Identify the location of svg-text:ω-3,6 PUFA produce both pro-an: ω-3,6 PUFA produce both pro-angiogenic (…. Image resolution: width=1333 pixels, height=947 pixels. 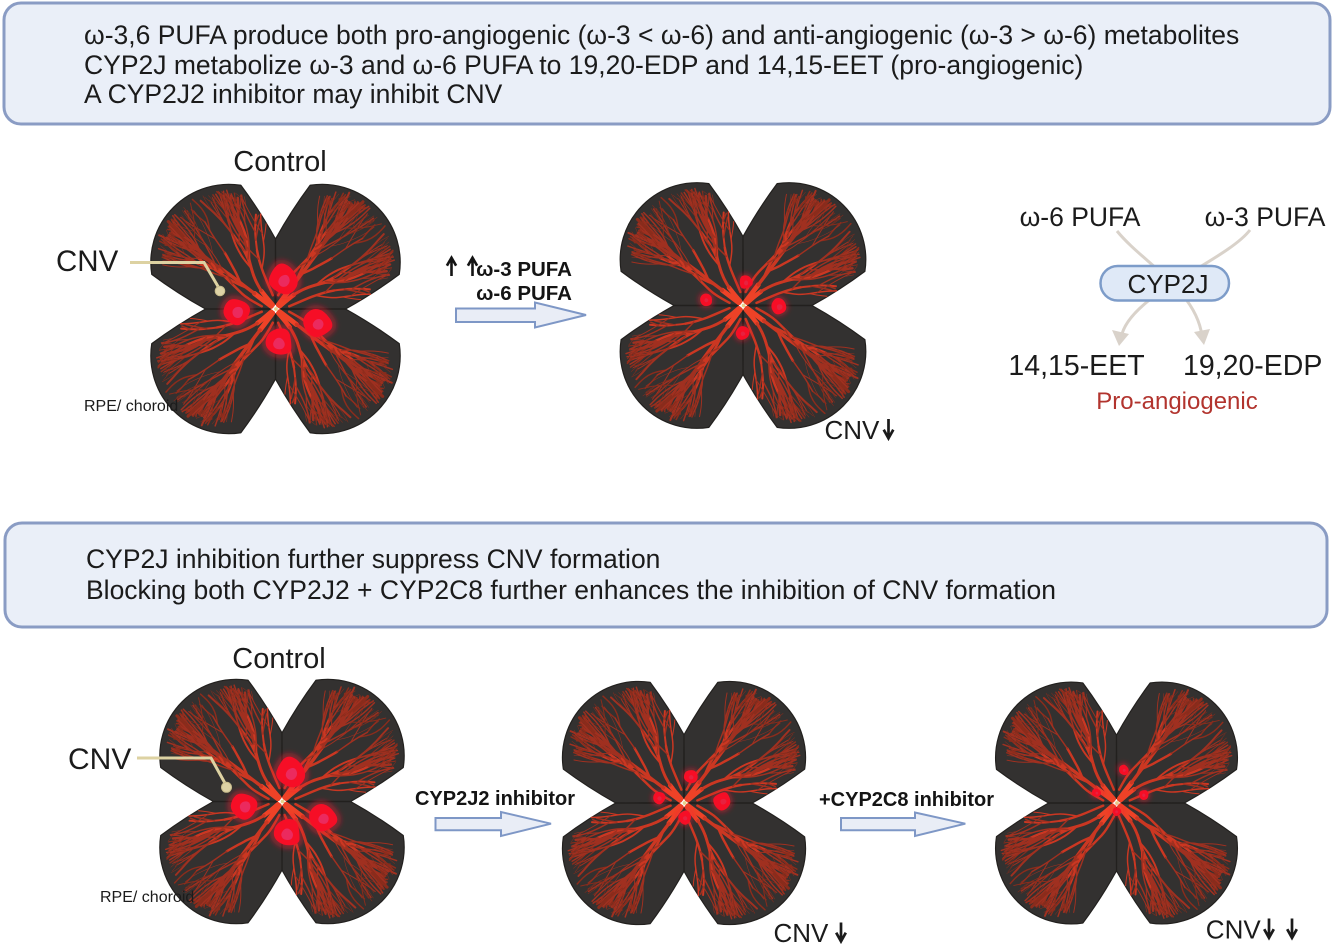
(661, 35).